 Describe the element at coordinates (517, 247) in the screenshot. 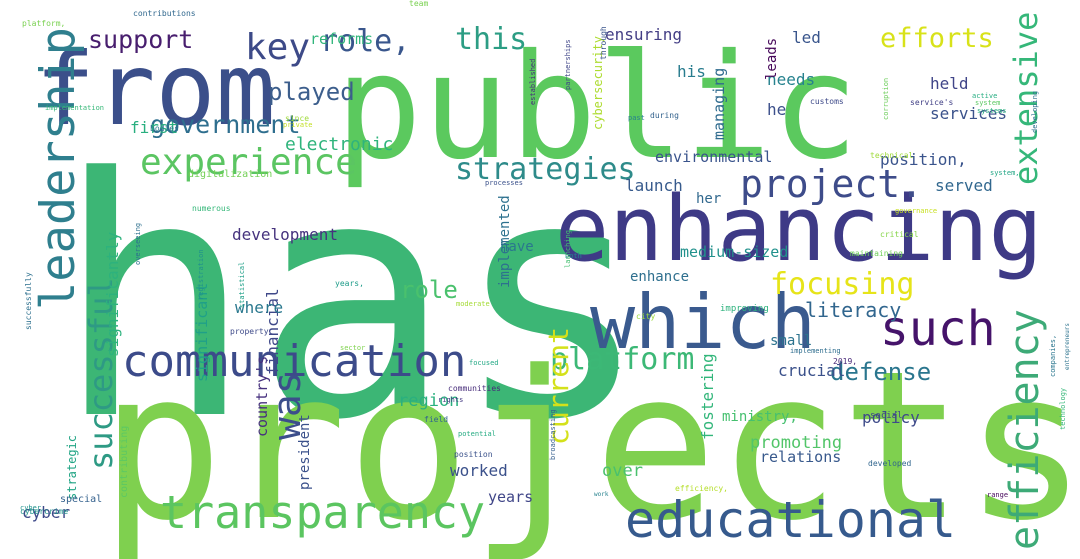

I see `word-67: have` at that location.